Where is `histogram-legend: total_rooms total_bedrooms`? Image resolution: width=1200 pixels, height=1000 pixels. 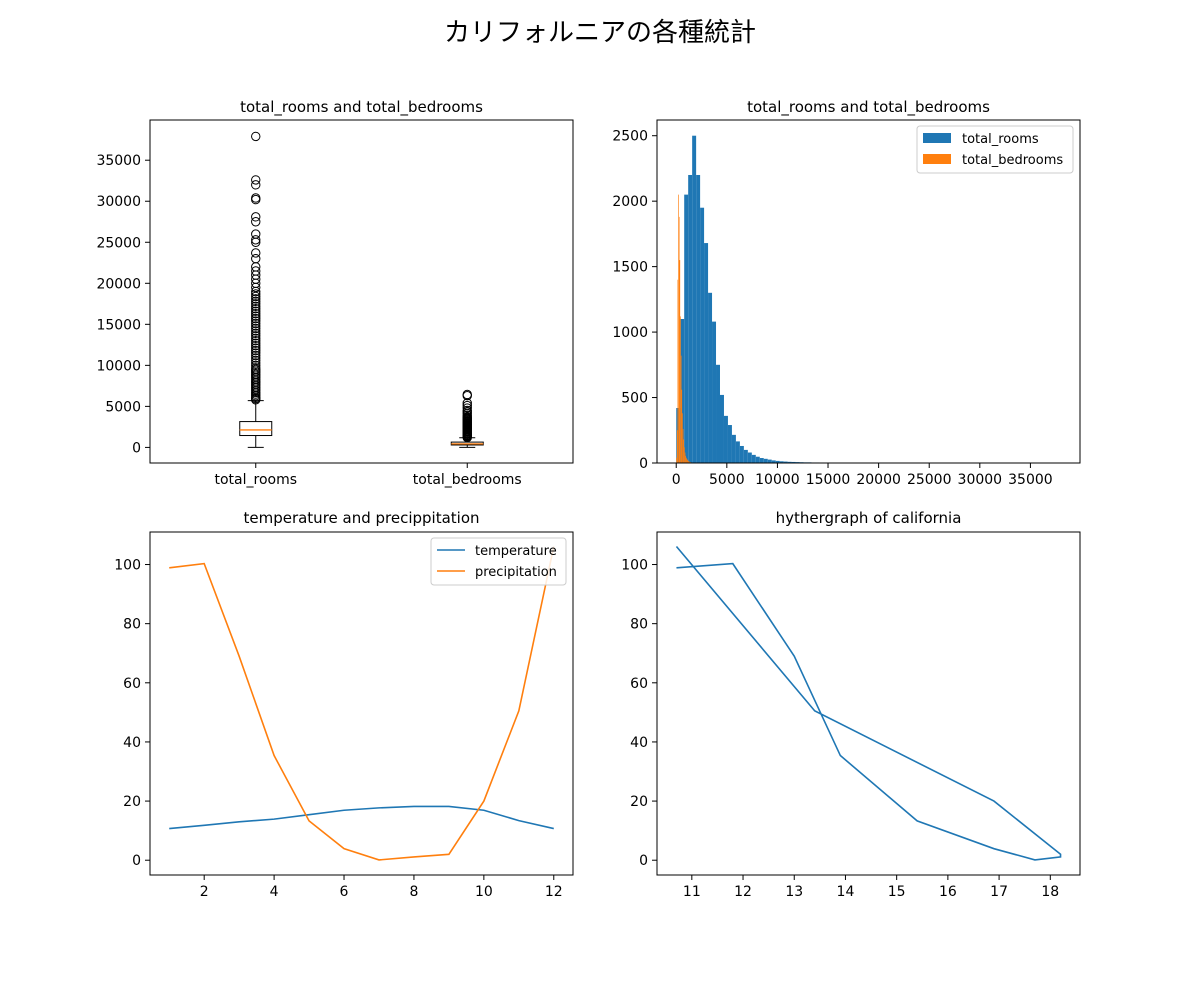 histogram-legend: total_rooms total_bedrooms is located at coordinates (995, 149).